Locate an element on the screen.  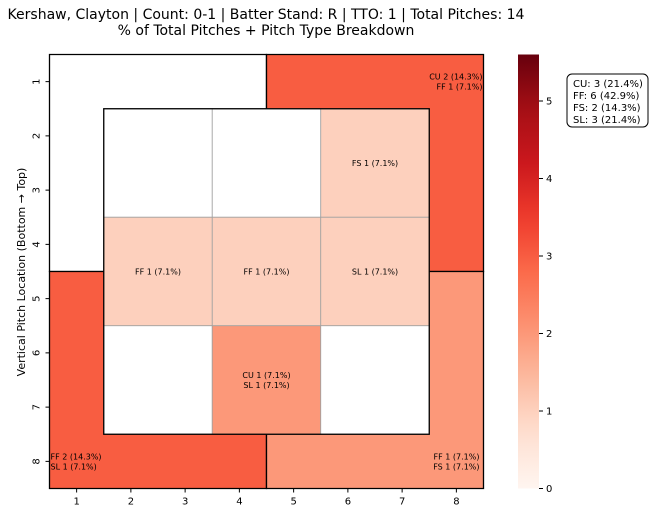
colorbar-tick-label: 1 is located at coordinates (549, 412).